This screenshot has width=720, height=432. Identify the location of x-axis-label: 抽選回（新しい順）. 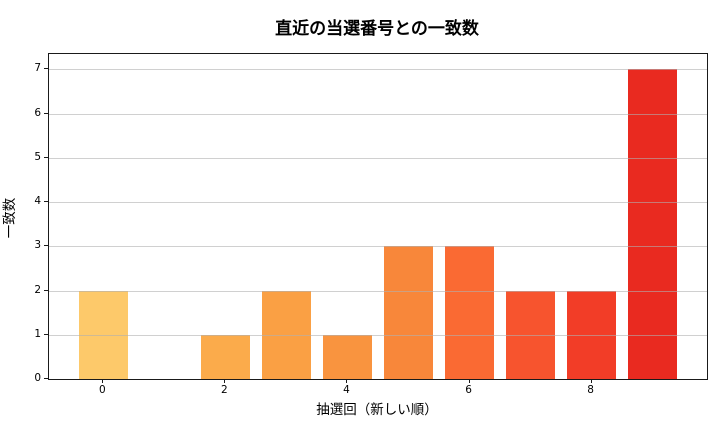
(377, 410).